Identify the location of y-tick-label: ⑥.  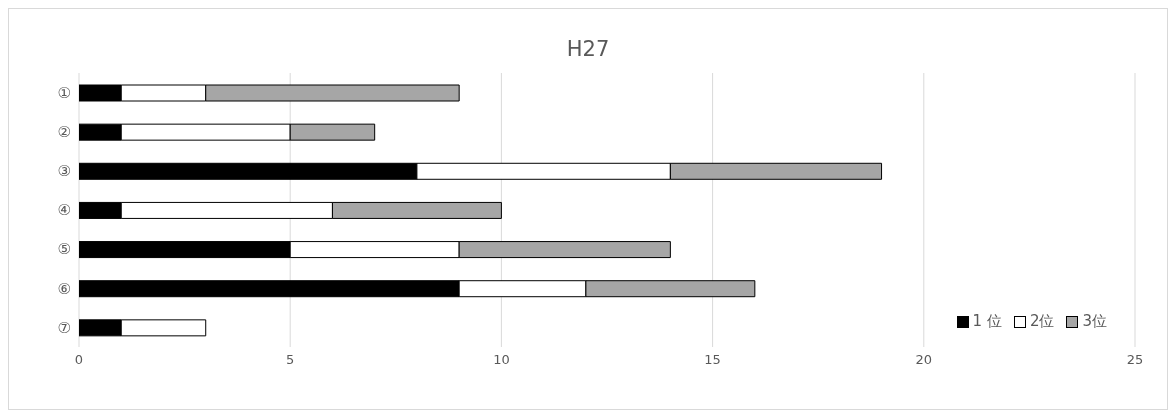
(64, 288).